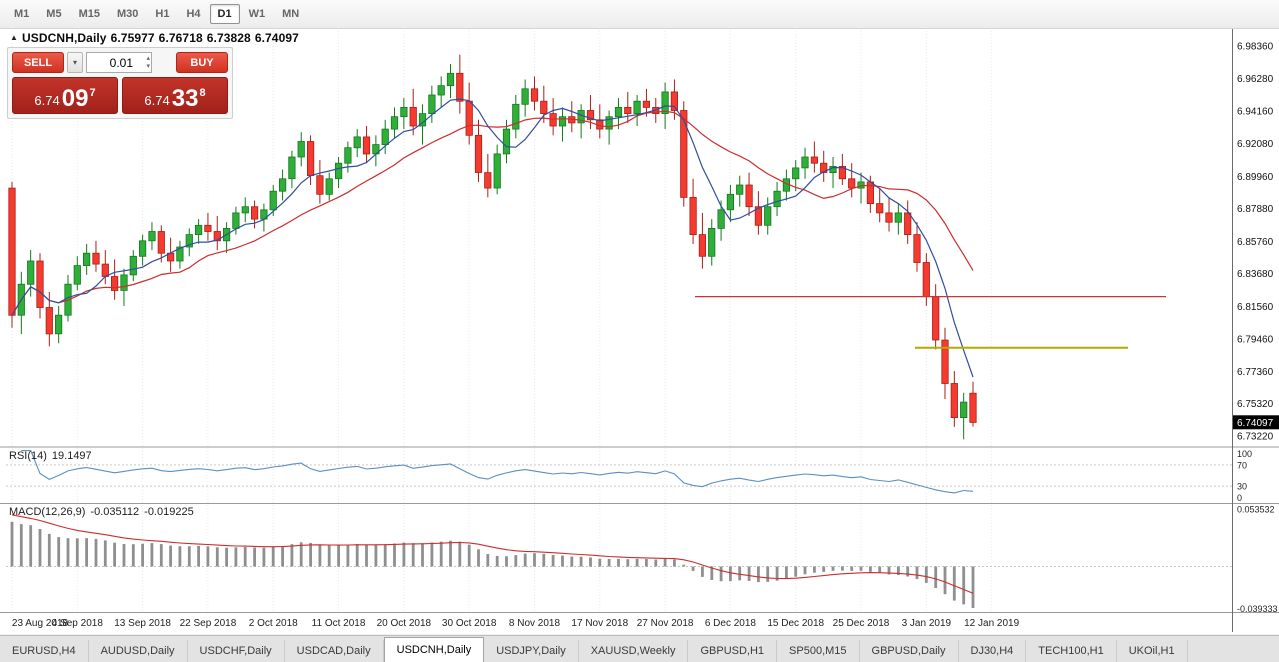 The width and height of the screenshot is (1279, 662). What do you see at coordinates (132, 38) in the screenshot?
I see `chart-open-value: 6.75977` at bounding box center [132, 38].